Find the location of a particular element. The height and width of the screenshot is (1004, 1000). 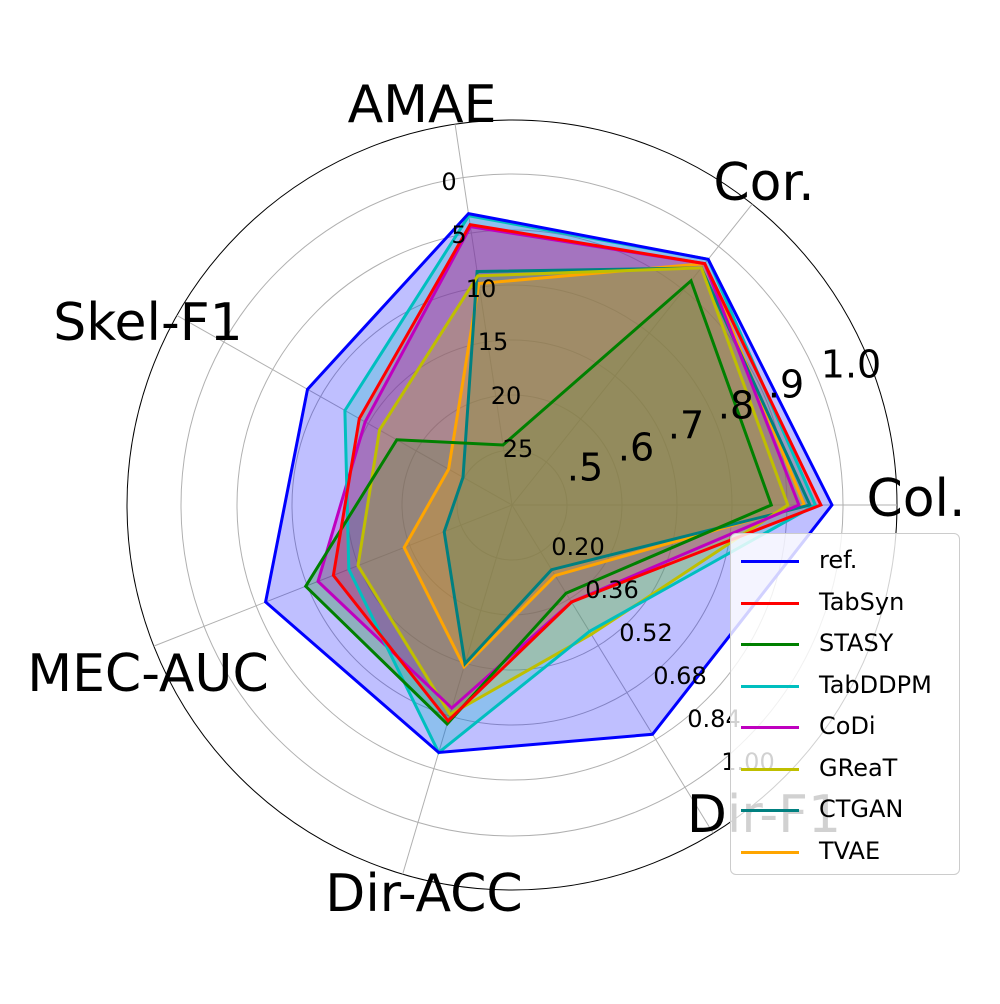

axis-label-amae: AMAE is located at coordinates (422, 105).